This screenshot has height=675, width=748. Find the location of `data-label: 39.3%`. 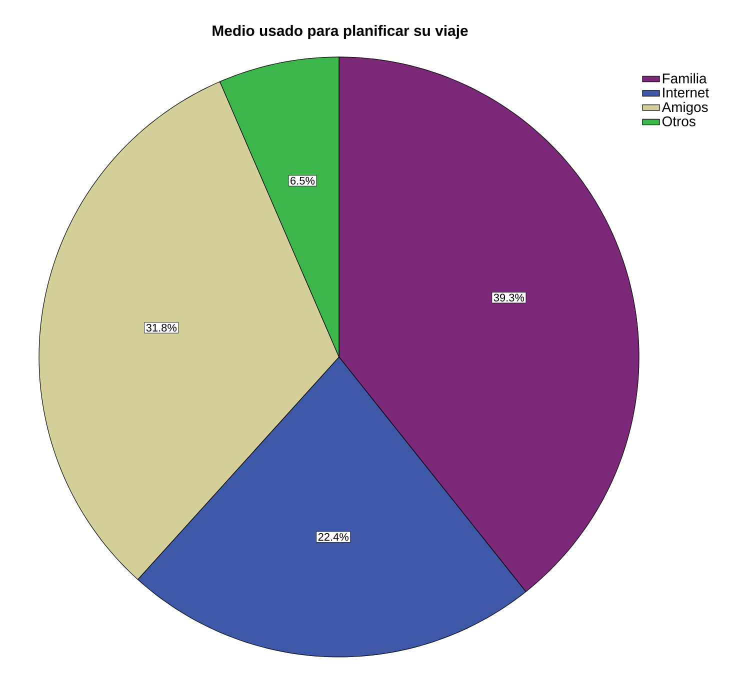

data-label: 39.3% is located at coordinates (509, 298).